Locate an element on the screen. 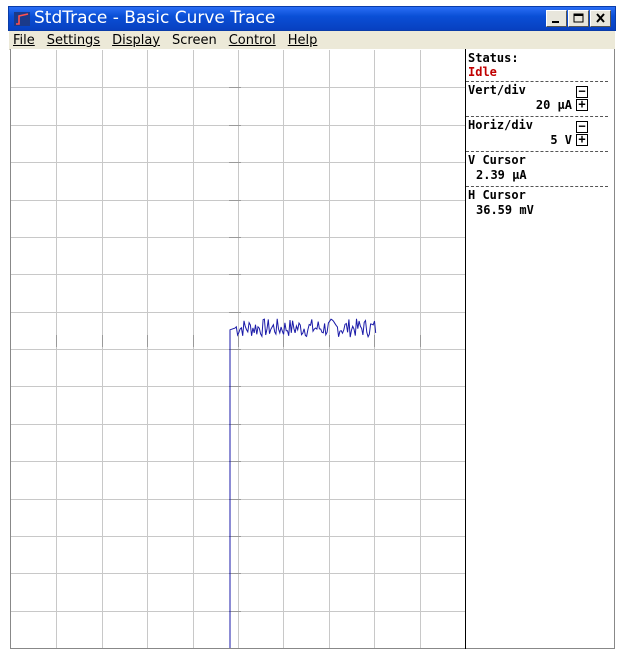 This screenshot has width=621, height=654. h-cursor-section: H Cursor 36.59 mV is located at coordinates (537, 202).